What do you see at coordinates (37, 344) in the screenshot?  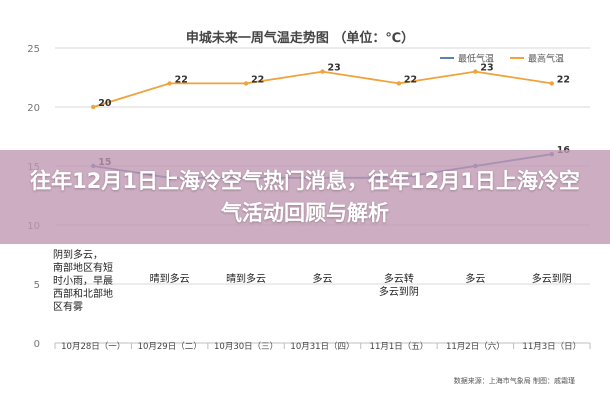 I see `y-tick-label: 0` at bounding box center [37, 344].